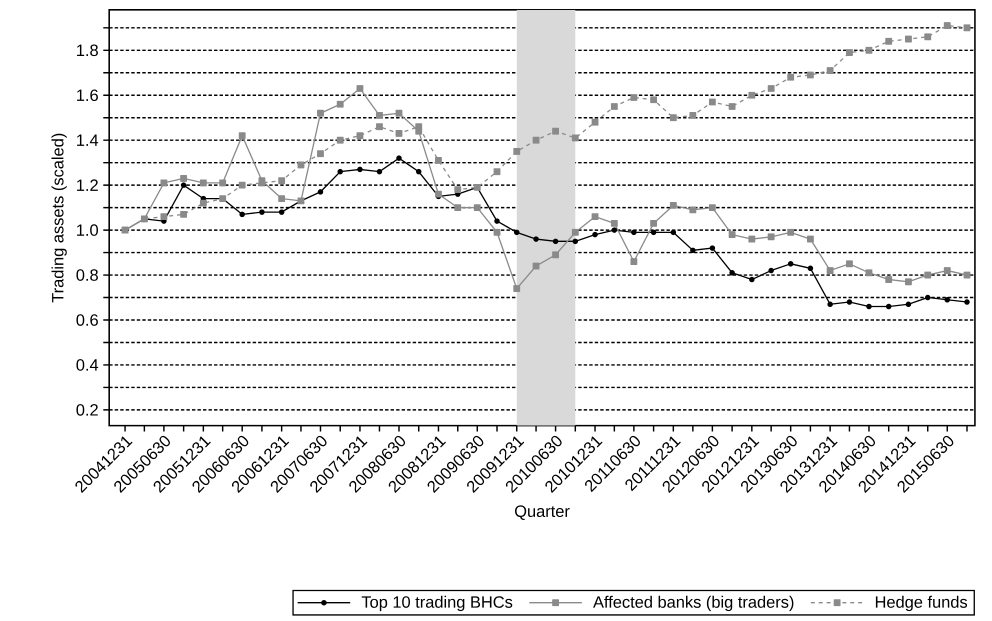 The height and width of the screenshot is (621, 992). Describe the element at coordinates (87, 96) in the screenshot. I see `y-tick-label: 1.6` at that location.